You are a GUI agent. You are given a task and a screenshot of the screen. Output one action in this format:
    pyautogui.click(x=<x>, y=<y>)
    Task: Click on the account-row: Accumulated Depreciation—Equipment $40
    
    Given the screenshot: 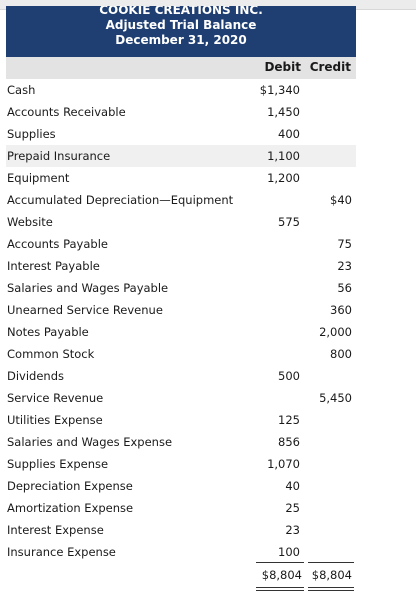 What is the action you would take?
    pyautogui.click(x=181, y=200)
    